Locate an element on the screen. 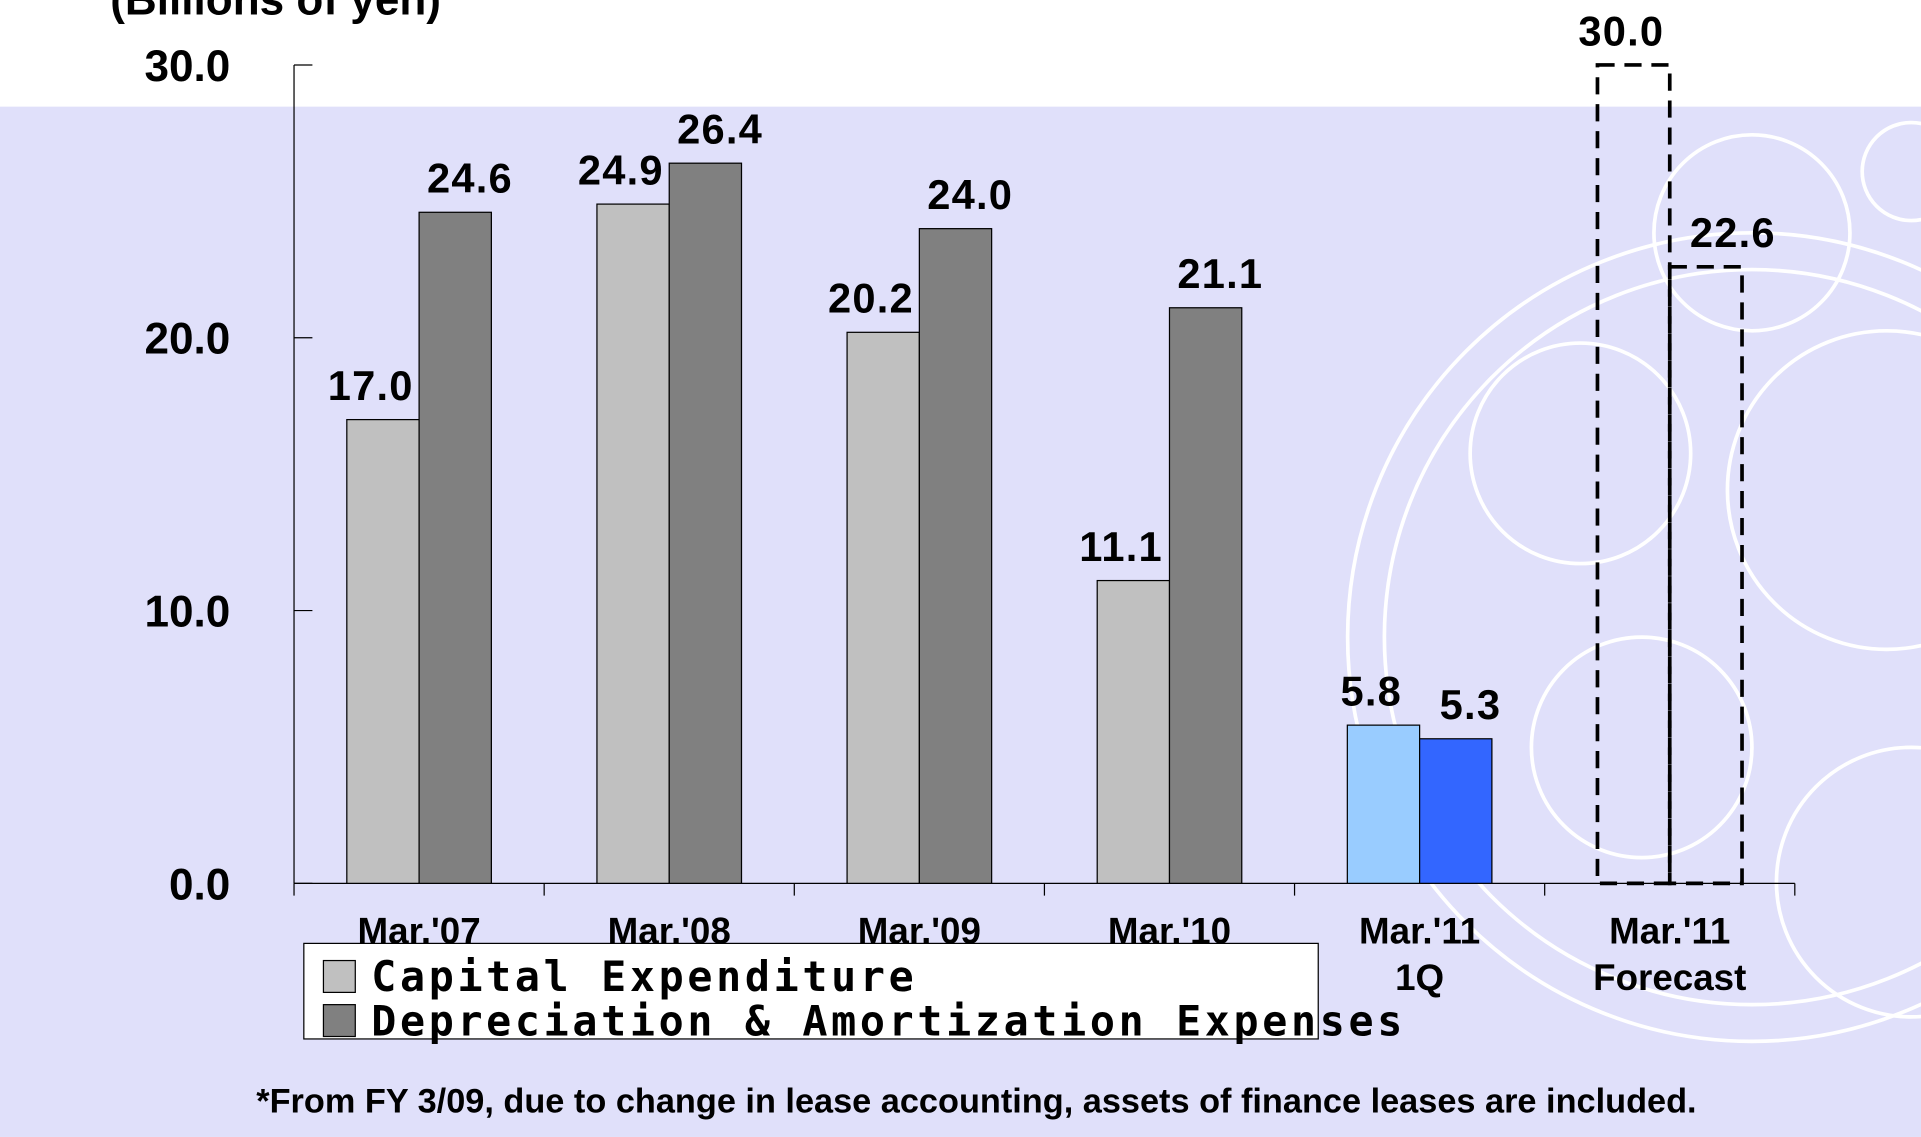 The width and height of the screenshot is (1921, 1137). x-tick-label: Mar.'07 is located at coordinates (419, 930).